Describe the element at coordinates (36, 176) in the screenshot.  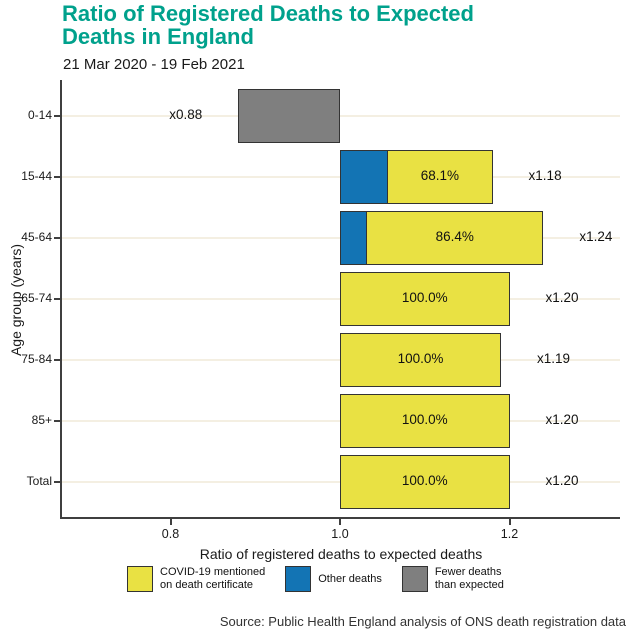
I see `y-axis-tick-label: 15-44` at that location.